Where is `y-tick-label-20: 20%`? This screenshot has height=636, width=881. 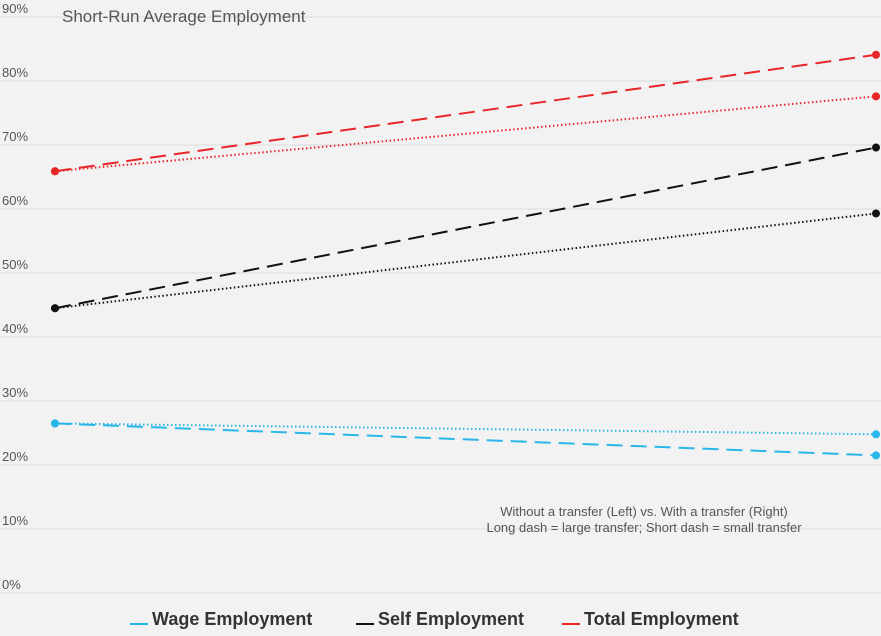
y-tick-label-20: 20% is located at coordinates (15, 456).